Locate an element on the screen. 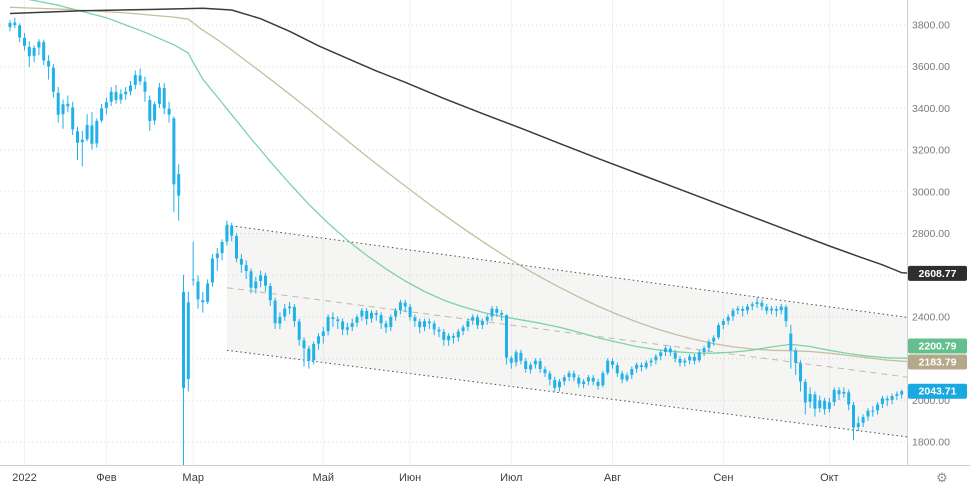  price-badge-label: 2043.71 is located at coordinates (938, 392).